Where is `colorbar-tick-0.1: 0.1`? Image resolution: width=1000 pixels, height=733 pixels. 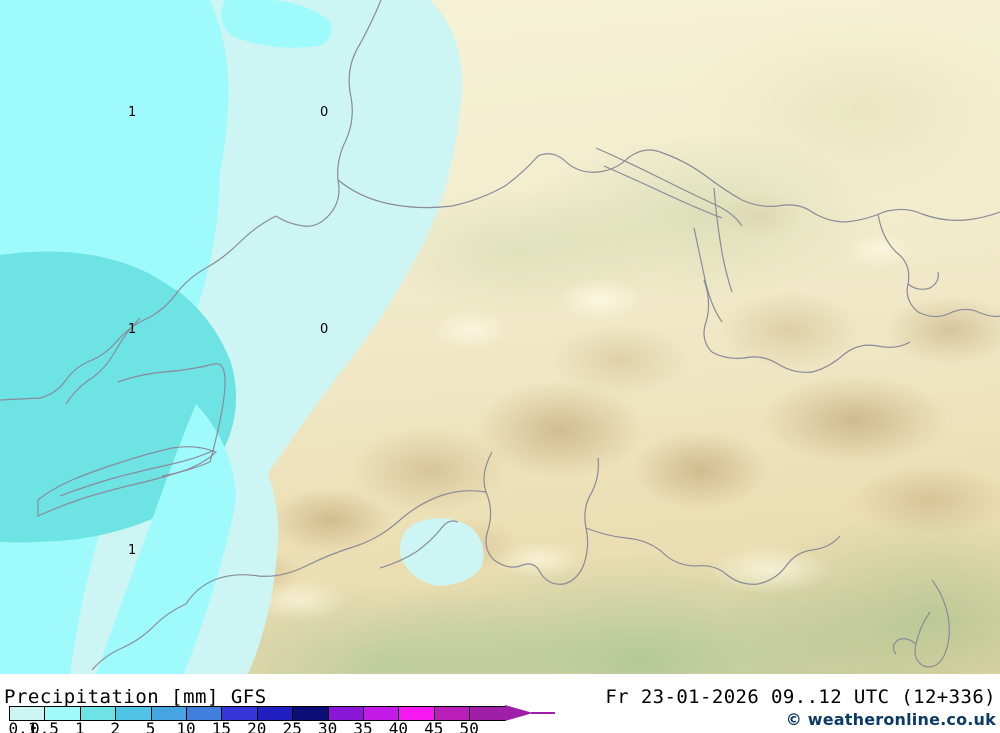
colorbar-tick-0.1: 0.1 is located at coordinates (23, 726).